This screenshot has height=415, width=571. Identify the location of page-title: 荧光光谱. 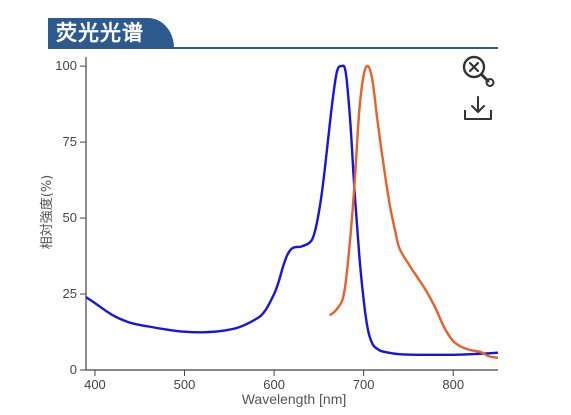
(100, 33).